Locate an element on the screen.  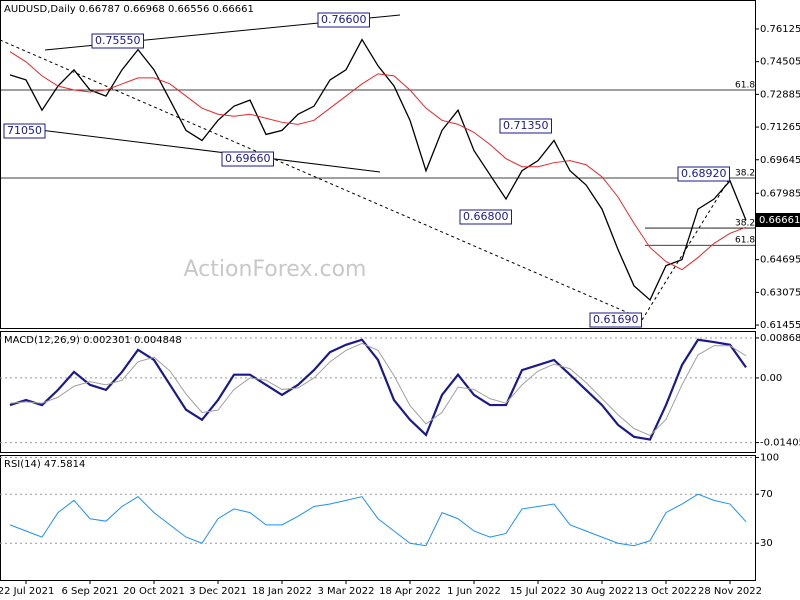
y-tick-label: 0.00 is located at coordinates (771, 378).